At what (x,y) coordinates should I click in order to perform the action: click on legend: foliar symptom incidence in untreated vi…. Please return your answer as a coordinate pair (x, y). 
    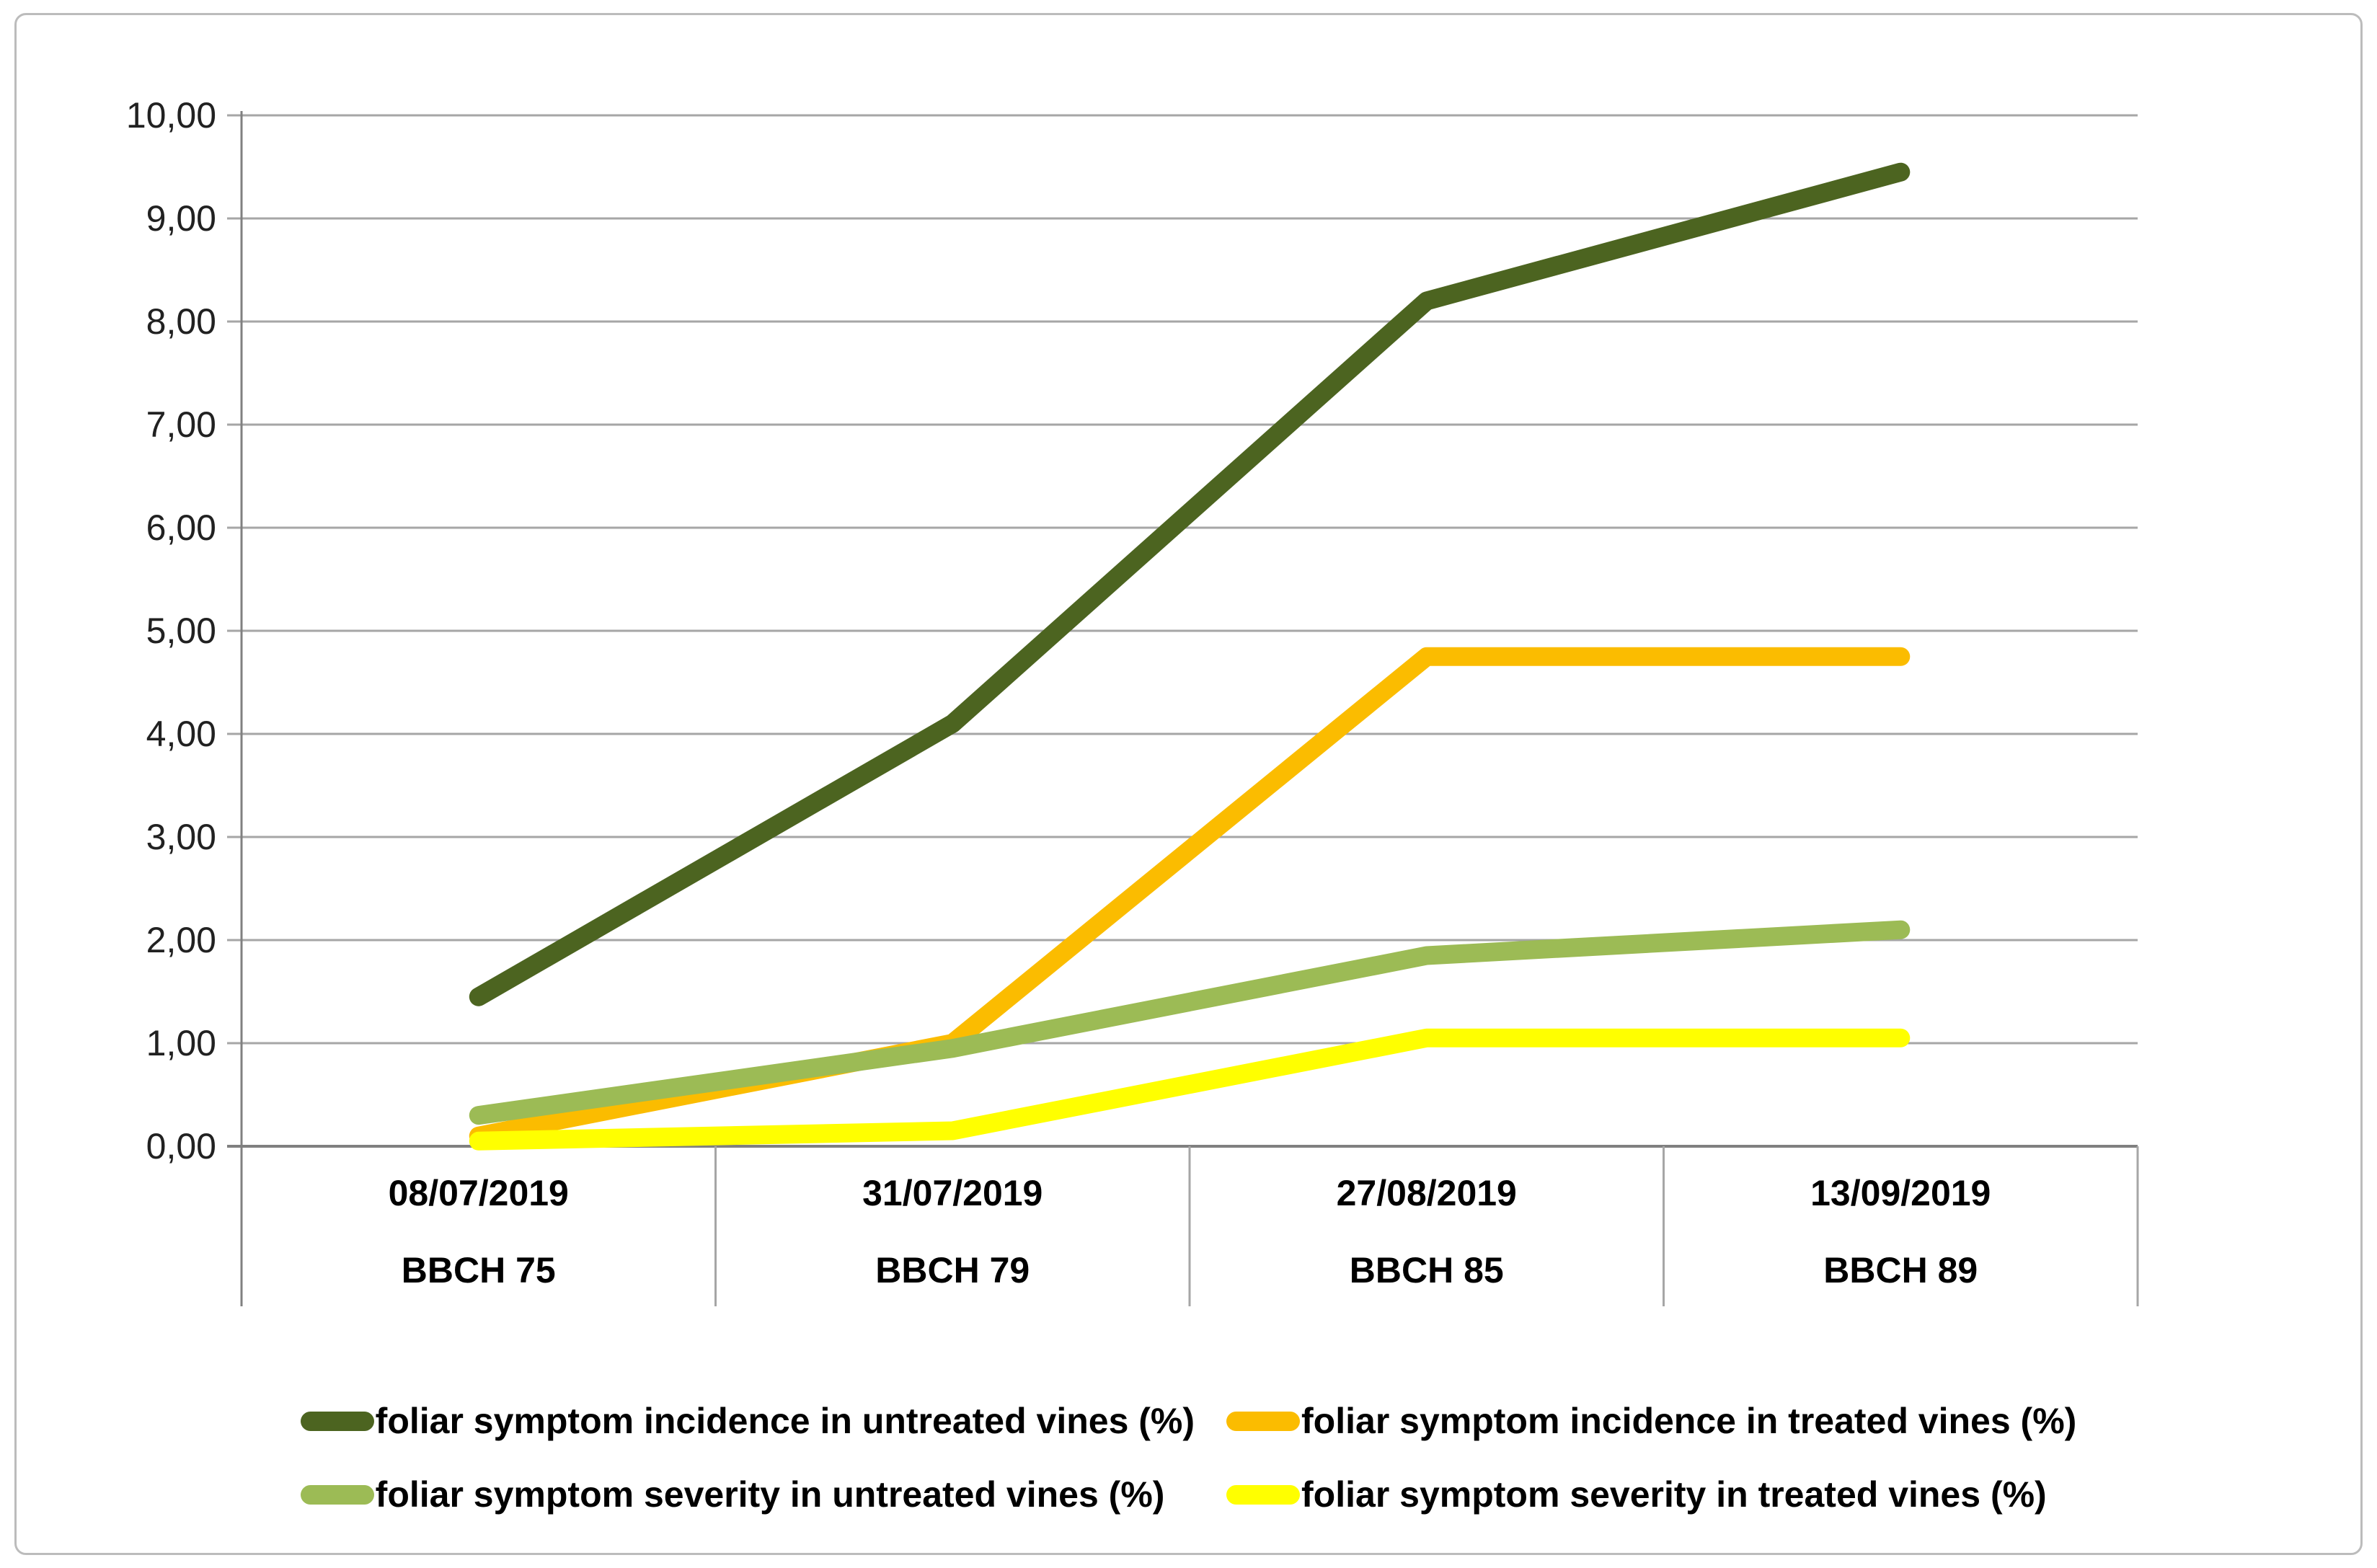
    Looking at the image, I should click on (1188, 1457).